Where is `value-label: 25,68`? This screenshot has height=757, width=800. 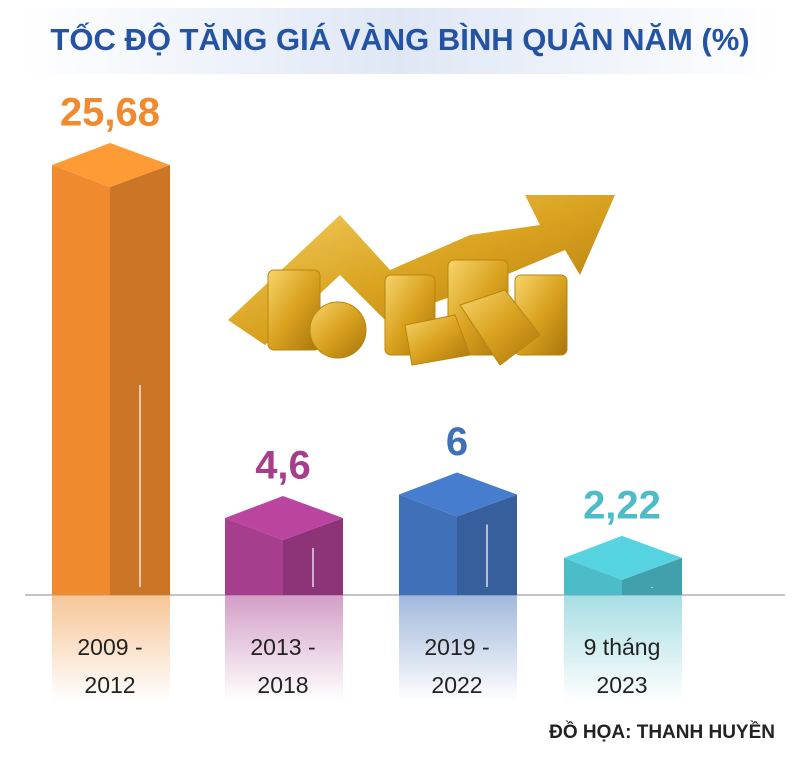
value-label: 25,68 is located at coordinates (110, 113).